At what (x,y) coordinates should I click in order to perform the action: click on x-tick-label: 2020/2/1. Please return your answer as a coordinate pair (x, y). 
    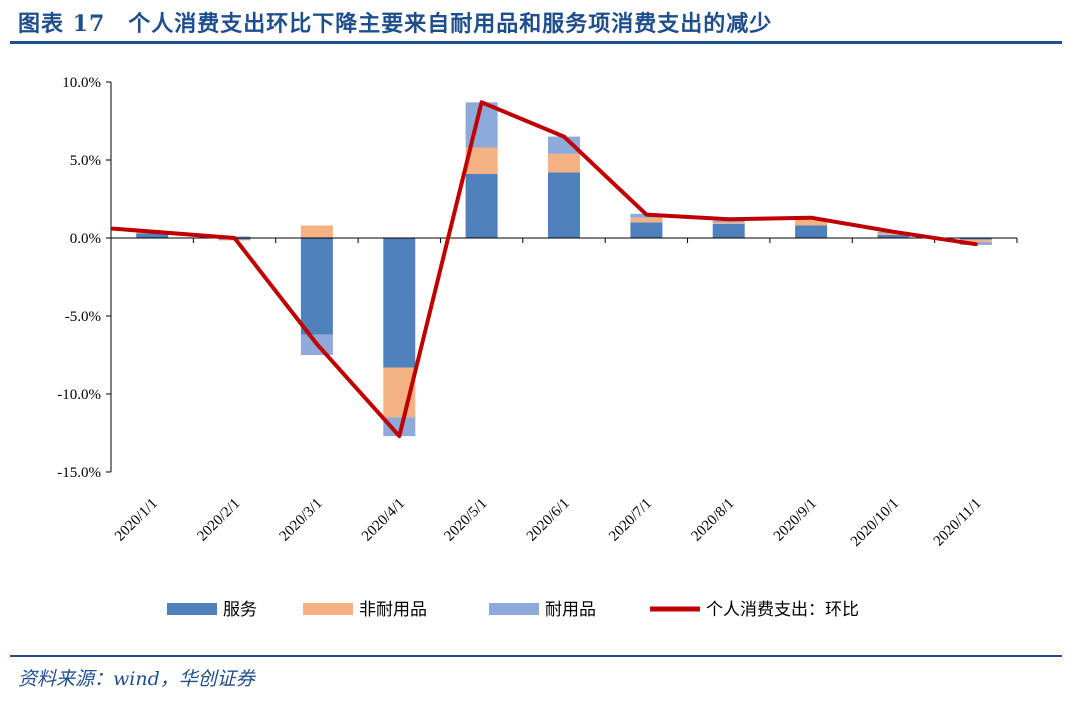
    Looking at the image, I should click on (218, 520).